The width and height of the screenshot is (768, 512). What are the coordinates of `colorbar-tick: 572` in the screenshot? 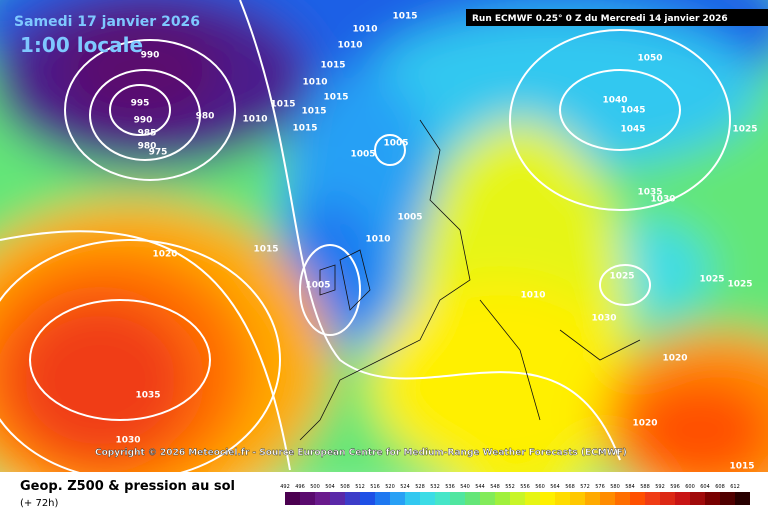 It's located at (585, 487).